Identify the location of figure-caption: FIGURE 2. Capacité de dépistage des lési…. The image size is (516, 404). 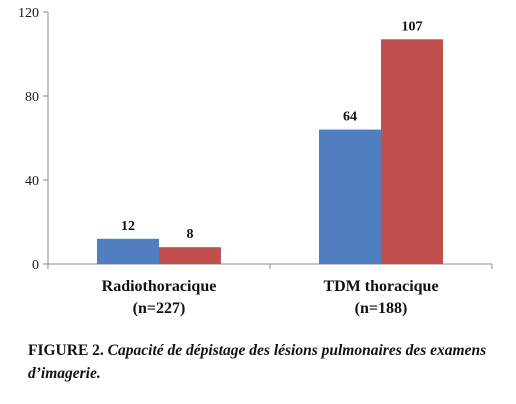
(268, 362).